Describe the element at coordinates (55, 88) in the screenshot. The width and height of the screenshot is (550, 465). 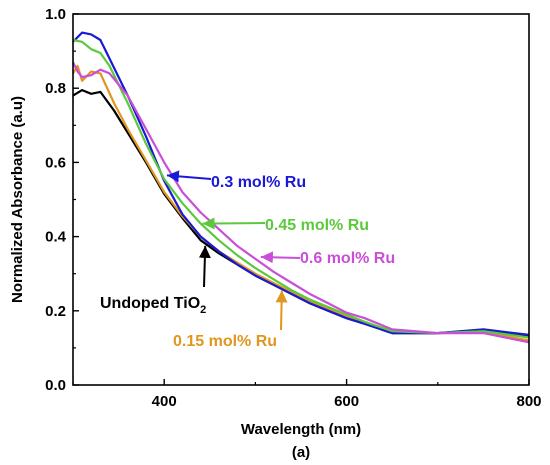
I see `y-tick-label: 0.8` at that location.